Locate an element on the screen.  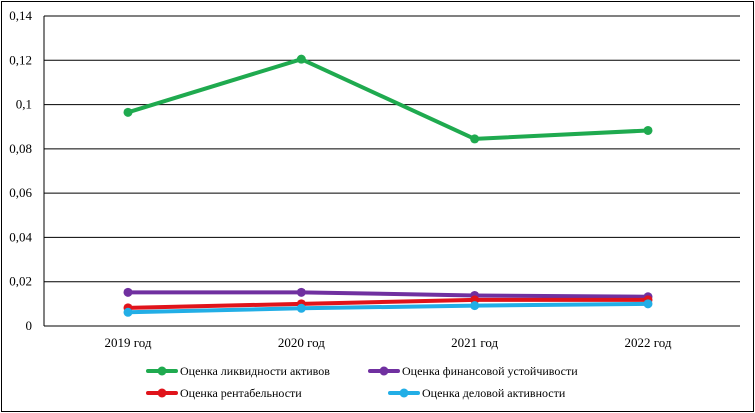
y-tick-label: 0,1 is located at coordinates (24, 104).